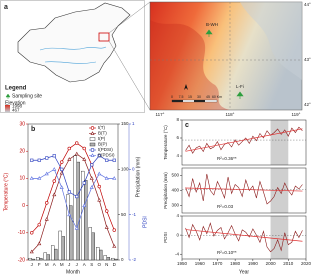 The image size is (320, 276). What do you see at coordinates (160, 114) in the screenshot?
I see `lon-label: 117°` at bounding box center [160, 114].